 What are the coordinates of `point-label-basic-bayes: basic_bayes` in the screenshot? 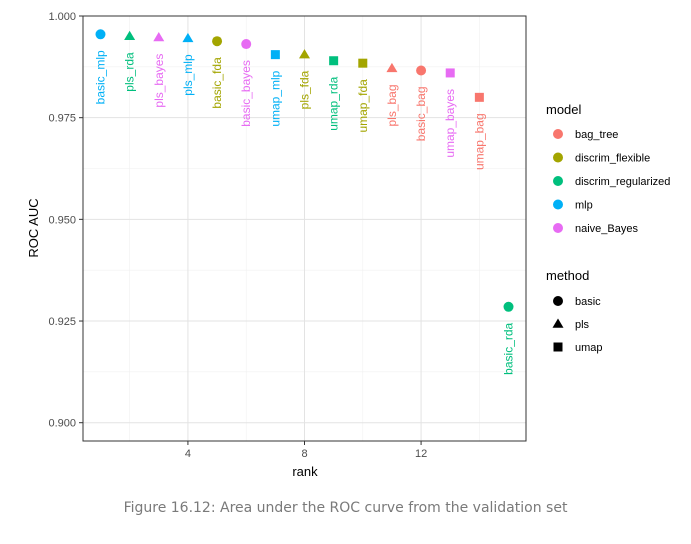 It's located at (246, 93).